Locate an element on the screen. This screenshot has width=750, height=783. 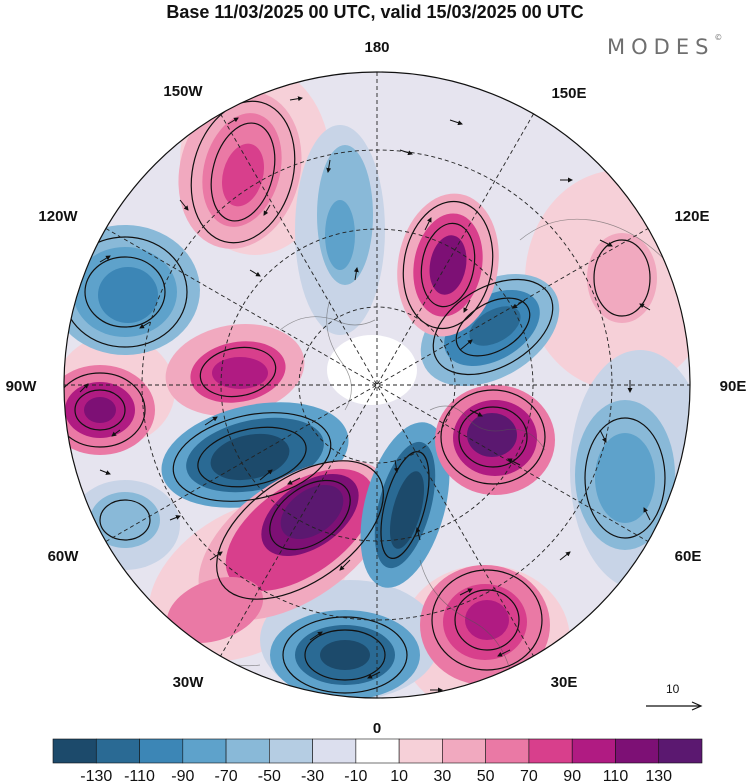
lon-label-90e: 90E is located at coordinates (733, 386).